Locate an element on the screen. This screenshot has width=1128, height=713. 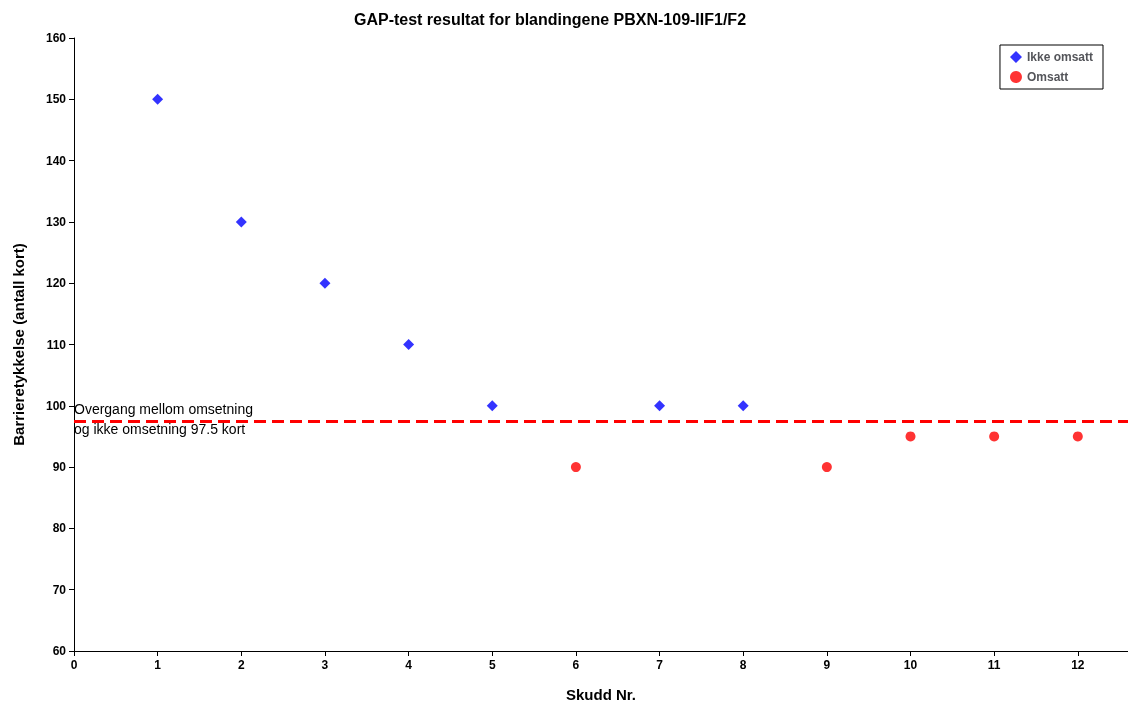
x-tick-label: 8 is located at coordinates (743, 665).